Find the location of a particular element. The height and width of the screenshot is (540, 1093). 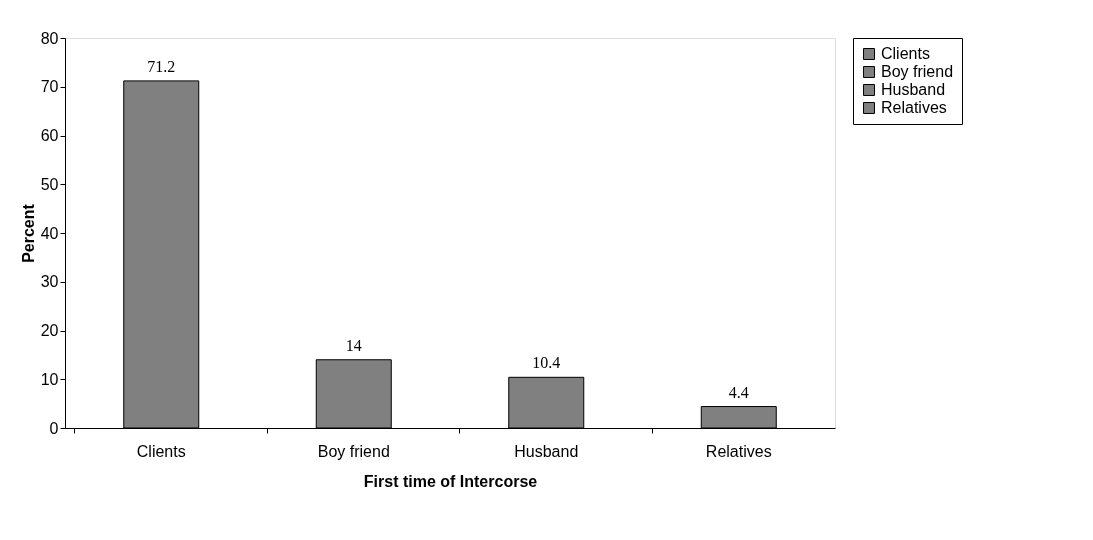

y-tick-label: 80 is located at coordinates (49, 38).